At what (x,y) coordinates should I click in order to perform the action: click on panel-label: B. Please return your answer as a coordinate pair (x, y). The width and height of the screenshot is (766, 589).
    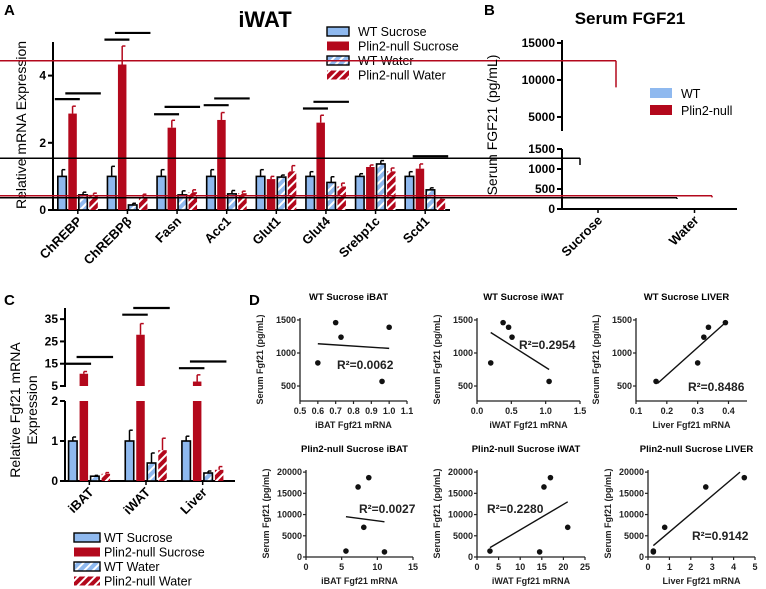
    Looking at the image, I should click on (489, 10).